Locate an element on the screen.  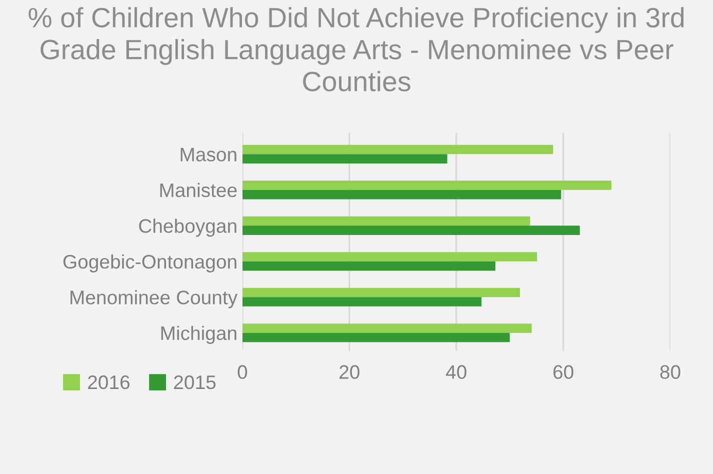
y-tick-label: Cheboygan is located at coordinates (187, 227).